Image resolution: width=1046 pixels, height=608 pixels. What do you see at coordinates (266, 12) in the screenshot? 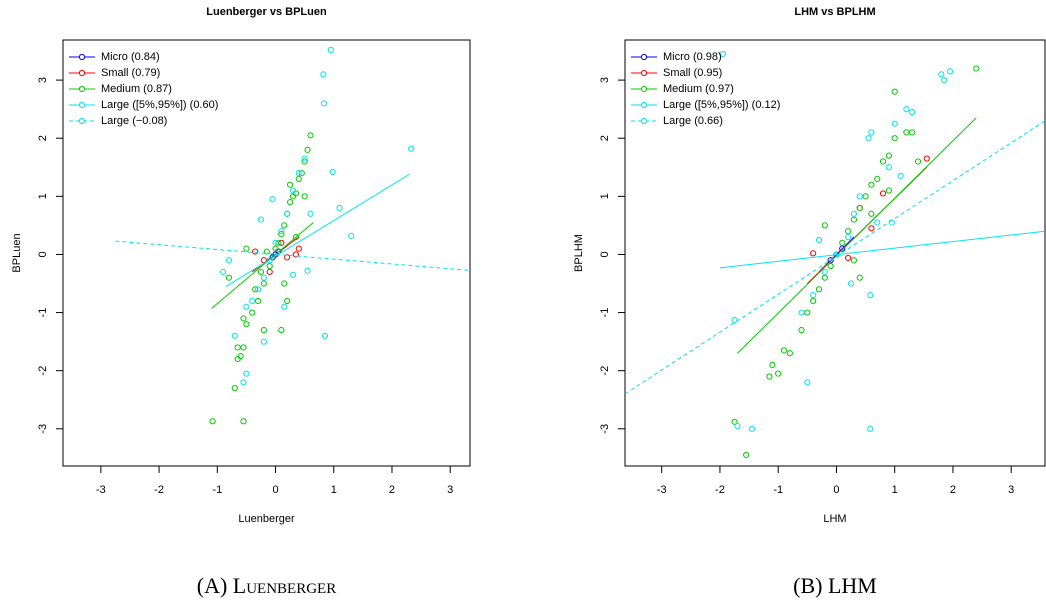
I see `chart-title: Luenberger vs BPLuen` at bounding box center [266, 12].